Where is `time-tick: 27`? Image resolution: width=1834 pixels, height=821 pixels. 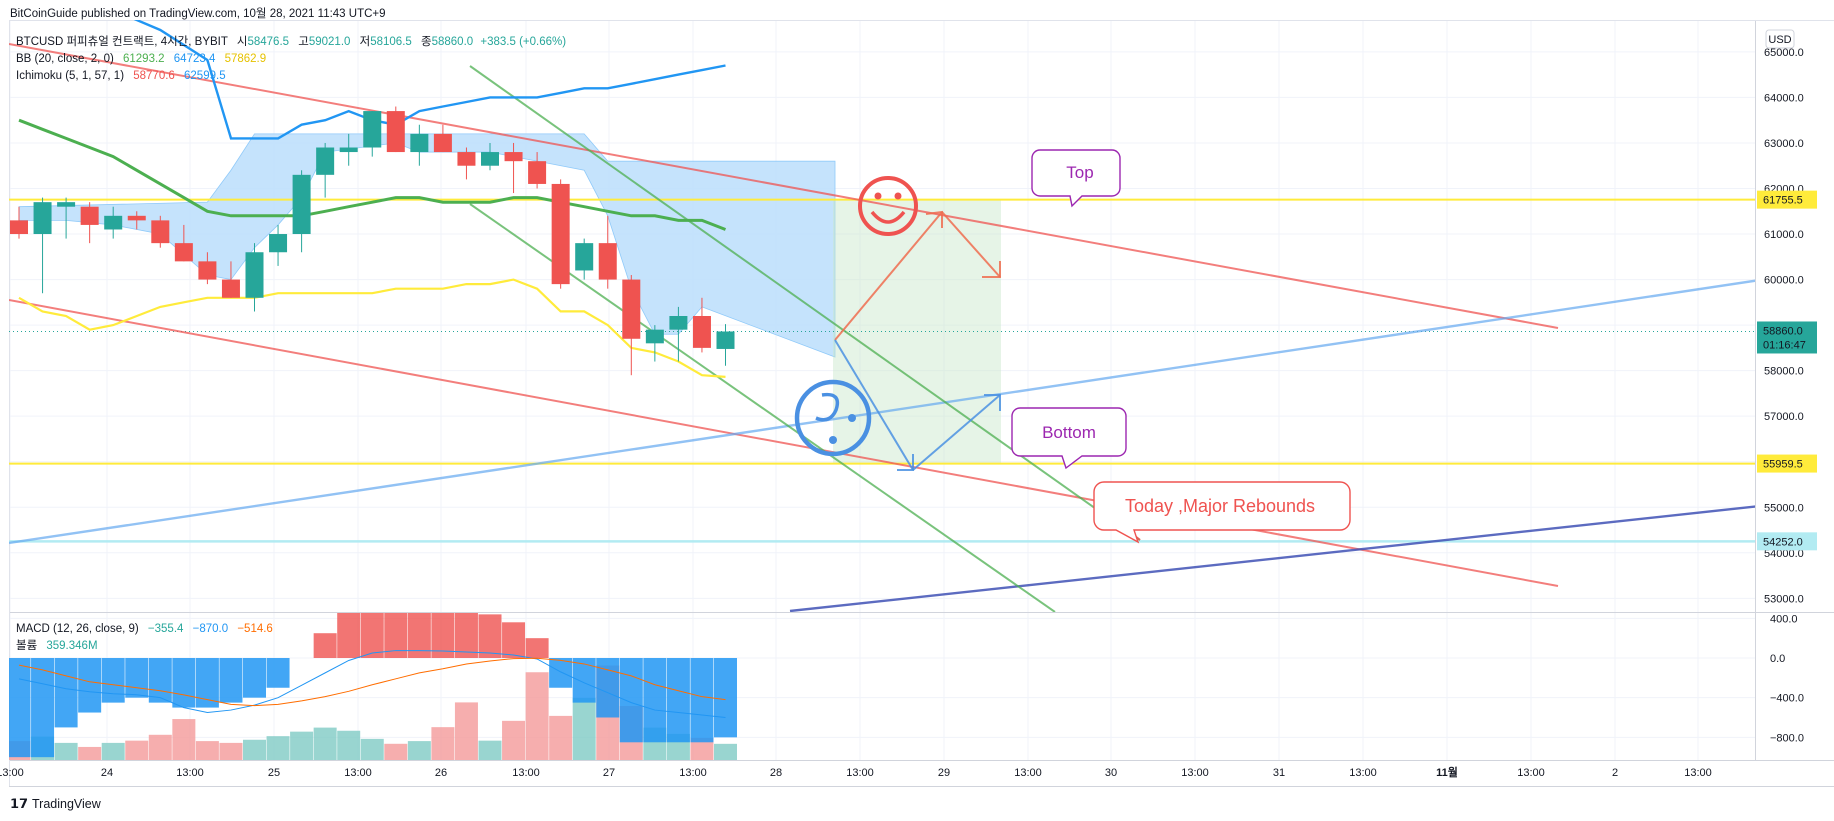 time-tick: 27 is located at coordinates (609, 773).